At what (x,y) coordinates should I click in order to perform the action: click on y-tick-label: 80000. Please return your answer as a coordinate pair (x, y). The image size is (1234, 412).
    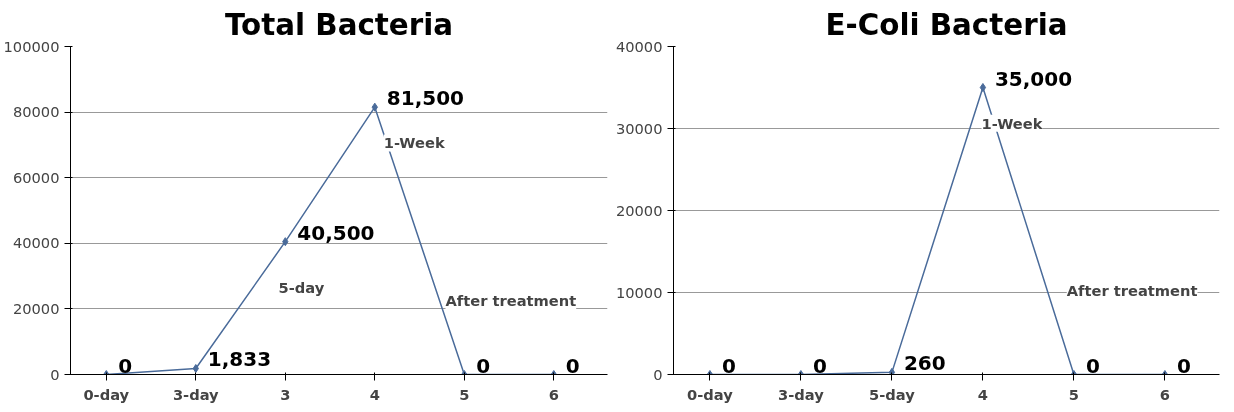
    Looking at the image, I should click on (36, 112).